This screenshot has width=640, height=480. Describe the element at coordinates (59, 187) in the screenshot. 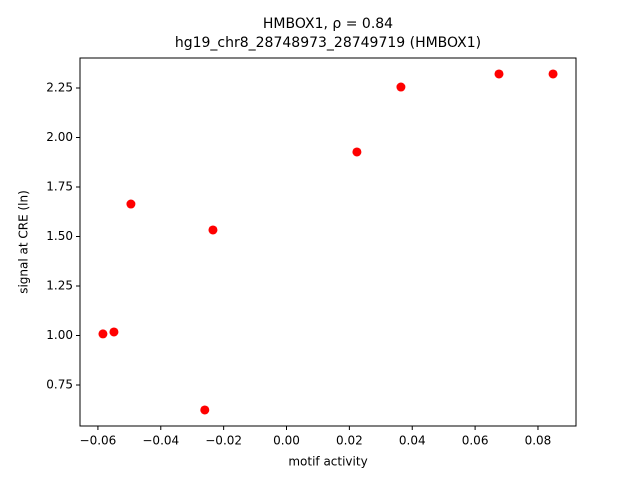

I see `y-tick-label: 1.75` at that location.